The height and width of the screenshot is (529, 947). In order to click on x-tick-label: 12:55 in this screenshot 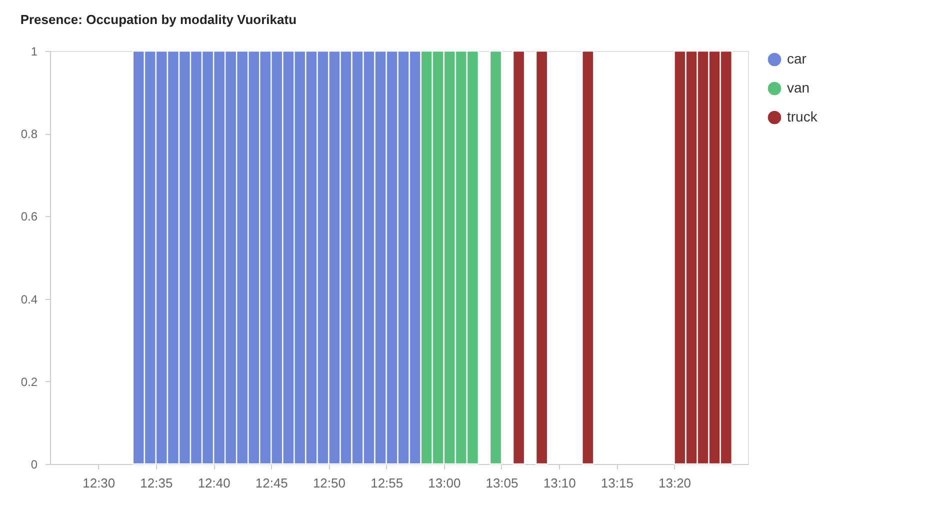, I will do `click(387, 483)`.